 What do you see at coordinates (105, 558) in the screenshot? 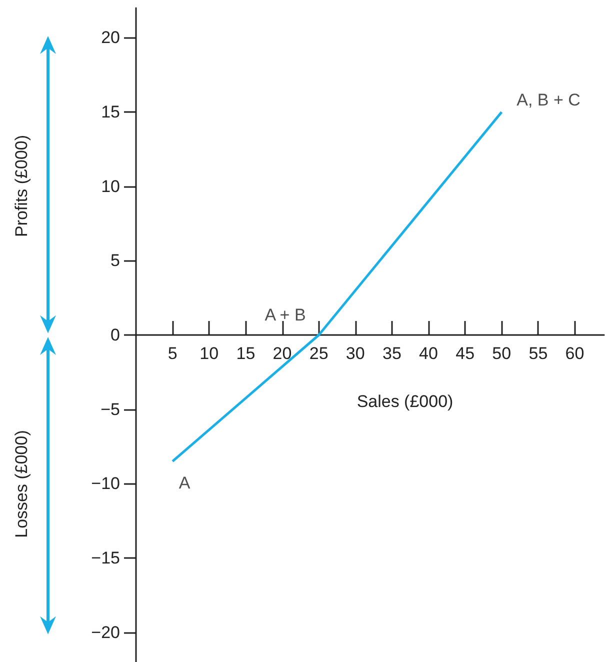
I see `y-tick-label: −15` at bounding box center [105, 558].